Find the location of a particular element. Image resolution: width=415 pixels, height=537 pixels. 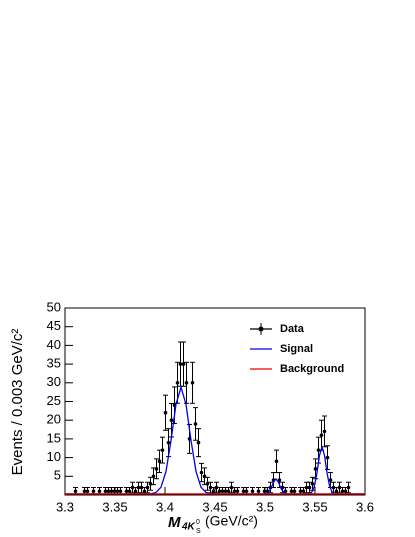

legend-label: Signal is located at coordinates (296, 349).